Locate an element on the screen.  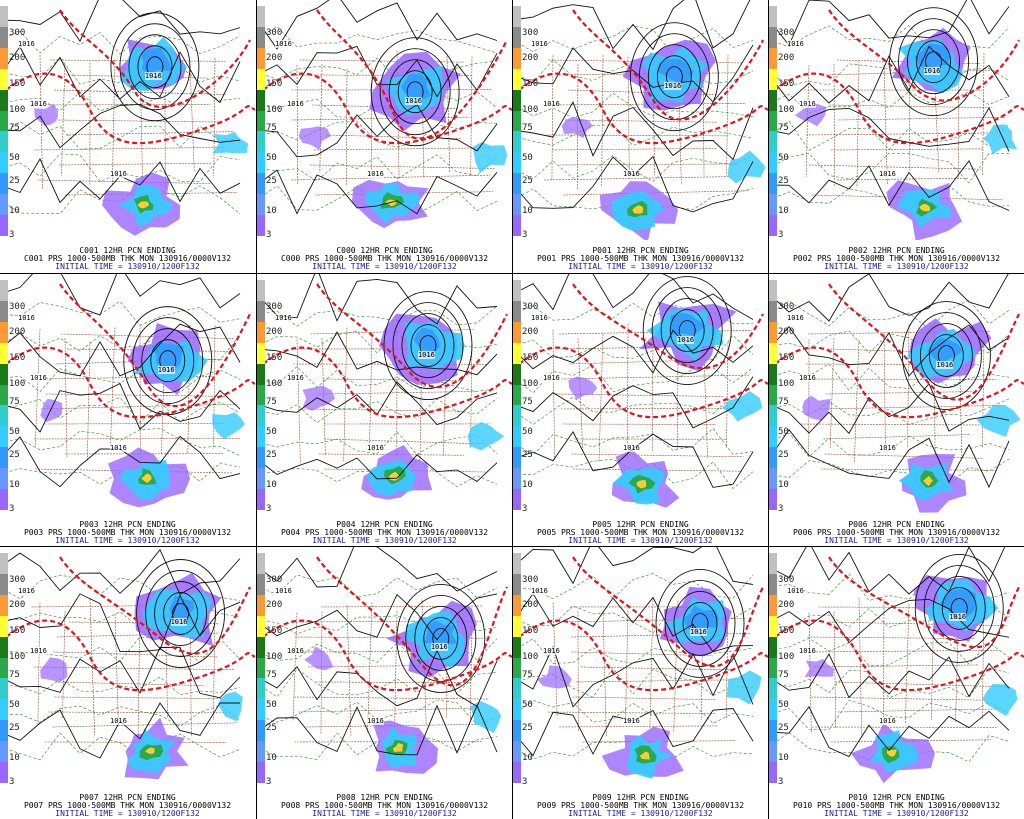
precip-area-max is located at coordinates (146, 478).